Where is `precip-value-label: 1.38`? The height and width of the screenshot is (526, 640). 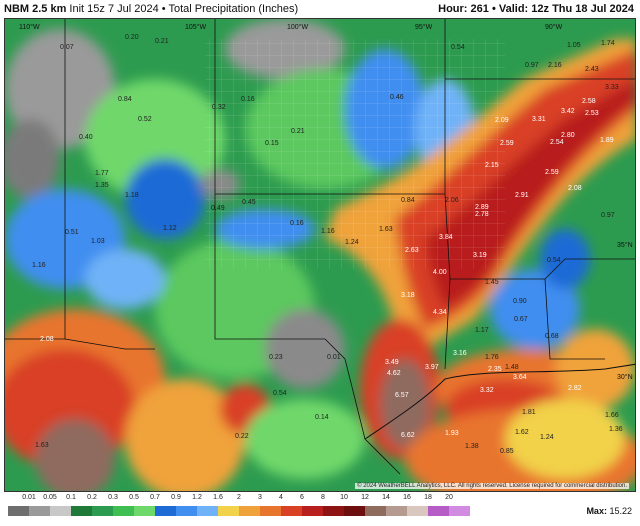
precip-value-label: 1.38 is located at coordinates (472, 446).